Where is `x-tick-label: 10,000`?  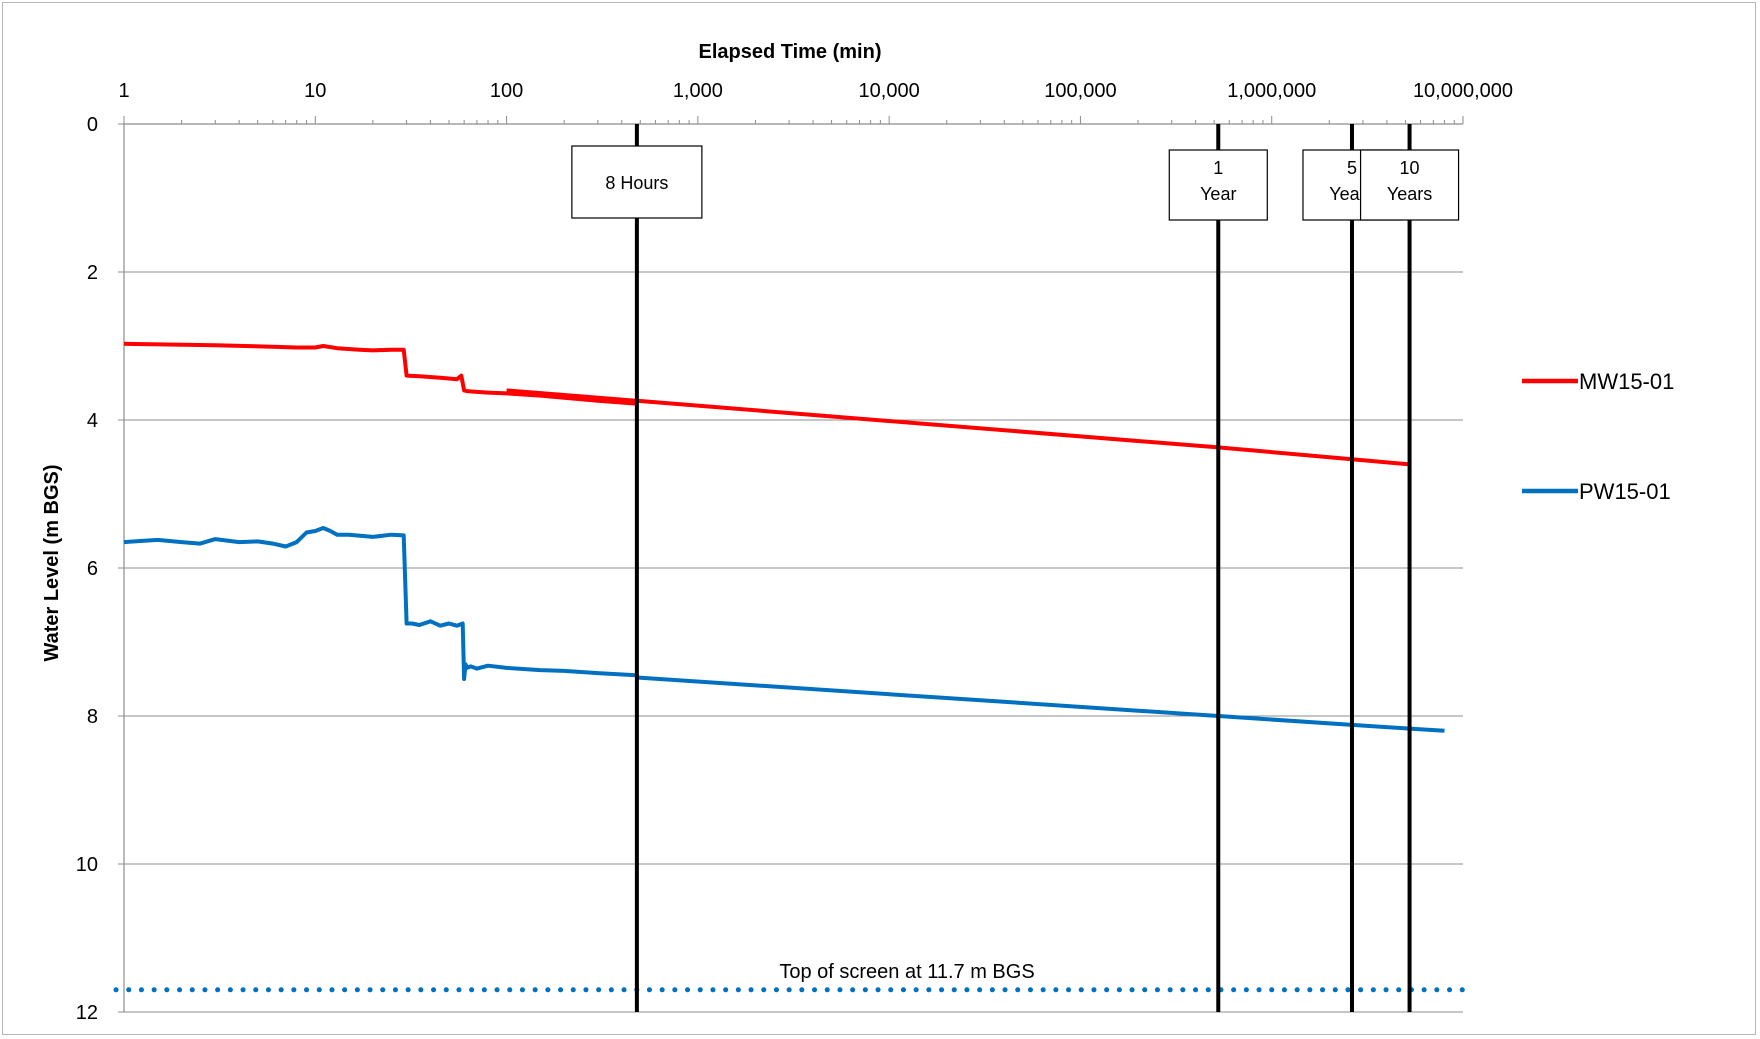
x-tick-label: 10,000 is located at coordinates (889, 91).